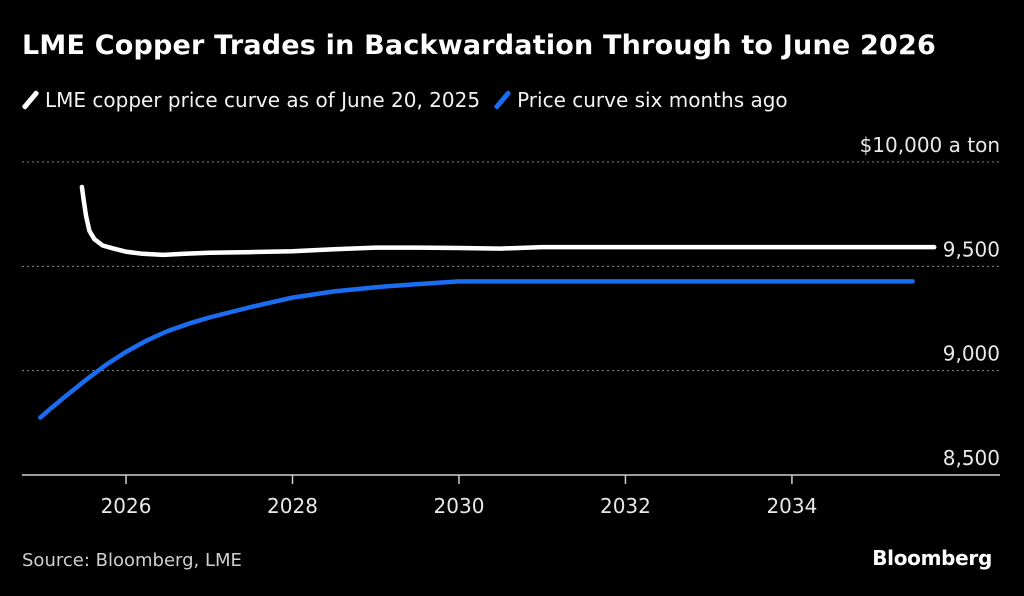  What do you see at coordinates (292, 506) in the screenshot?
I see `x-tick-label-2028: 2028` at bounding box center [292, 506].